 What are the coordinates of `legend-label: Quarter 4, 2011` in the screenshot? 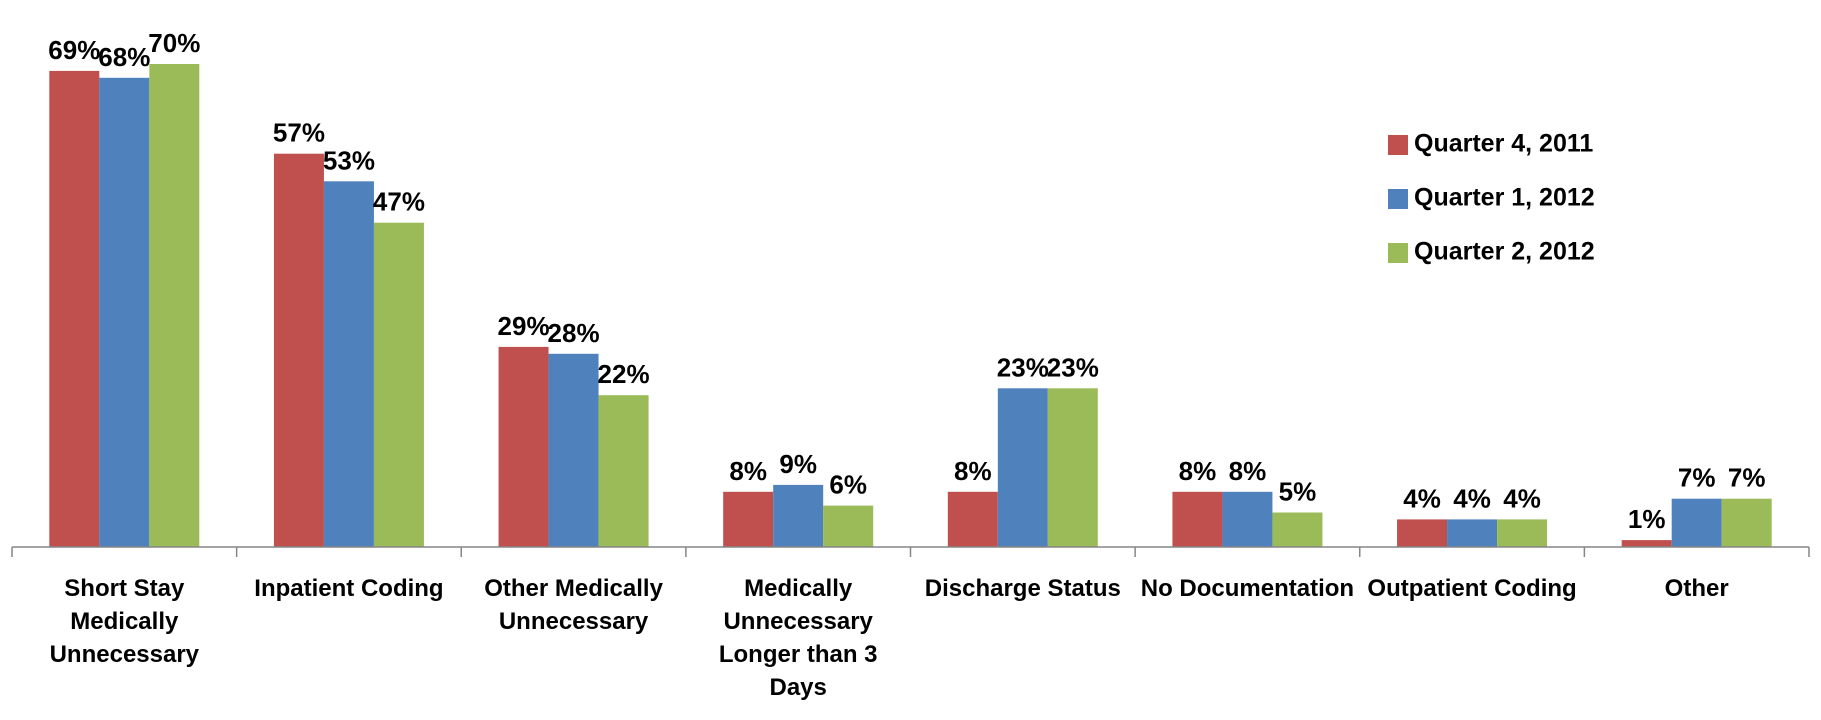 It's located at (1503, 144).